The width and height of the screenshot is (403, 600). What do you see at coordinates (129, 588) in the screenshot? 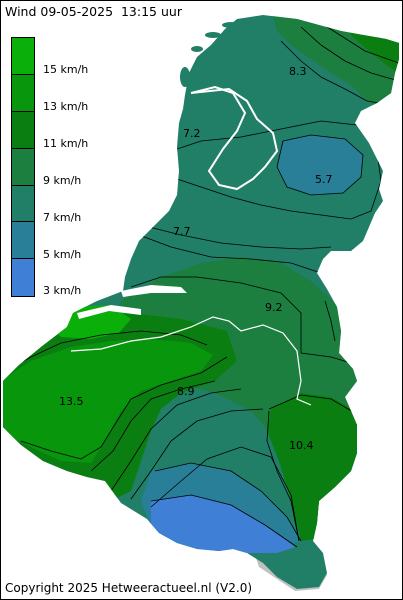
I see `copyright-text: Copyright 2025 Hetweeractueel.nl (V2.0)` at bounding box center [129, 588].